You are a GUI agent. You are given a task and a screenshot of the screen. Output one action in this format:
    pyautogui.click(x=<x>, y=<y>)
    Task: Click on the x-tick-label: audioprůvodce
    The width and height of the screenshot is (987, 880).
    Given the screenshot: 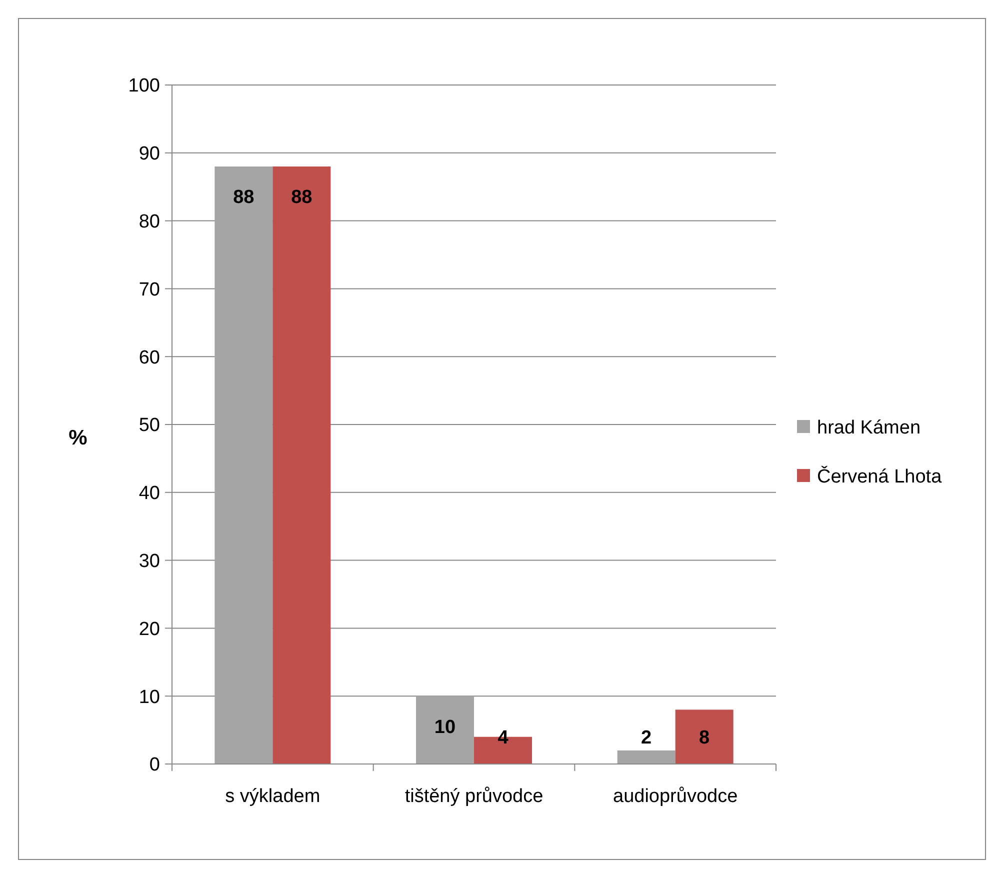 What is the action you would take?
    pyautogui.click(x=675, y=796)
    